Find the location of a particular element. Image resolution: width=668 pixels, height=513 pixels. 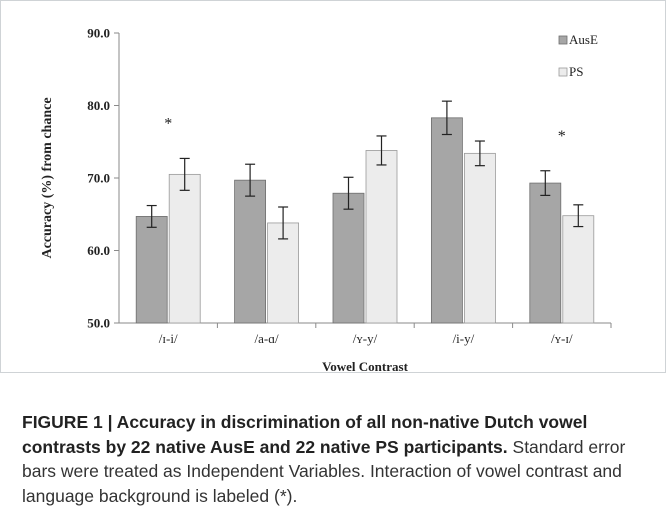

legend-label-ause: AusE is located at coordinates (583, 39).